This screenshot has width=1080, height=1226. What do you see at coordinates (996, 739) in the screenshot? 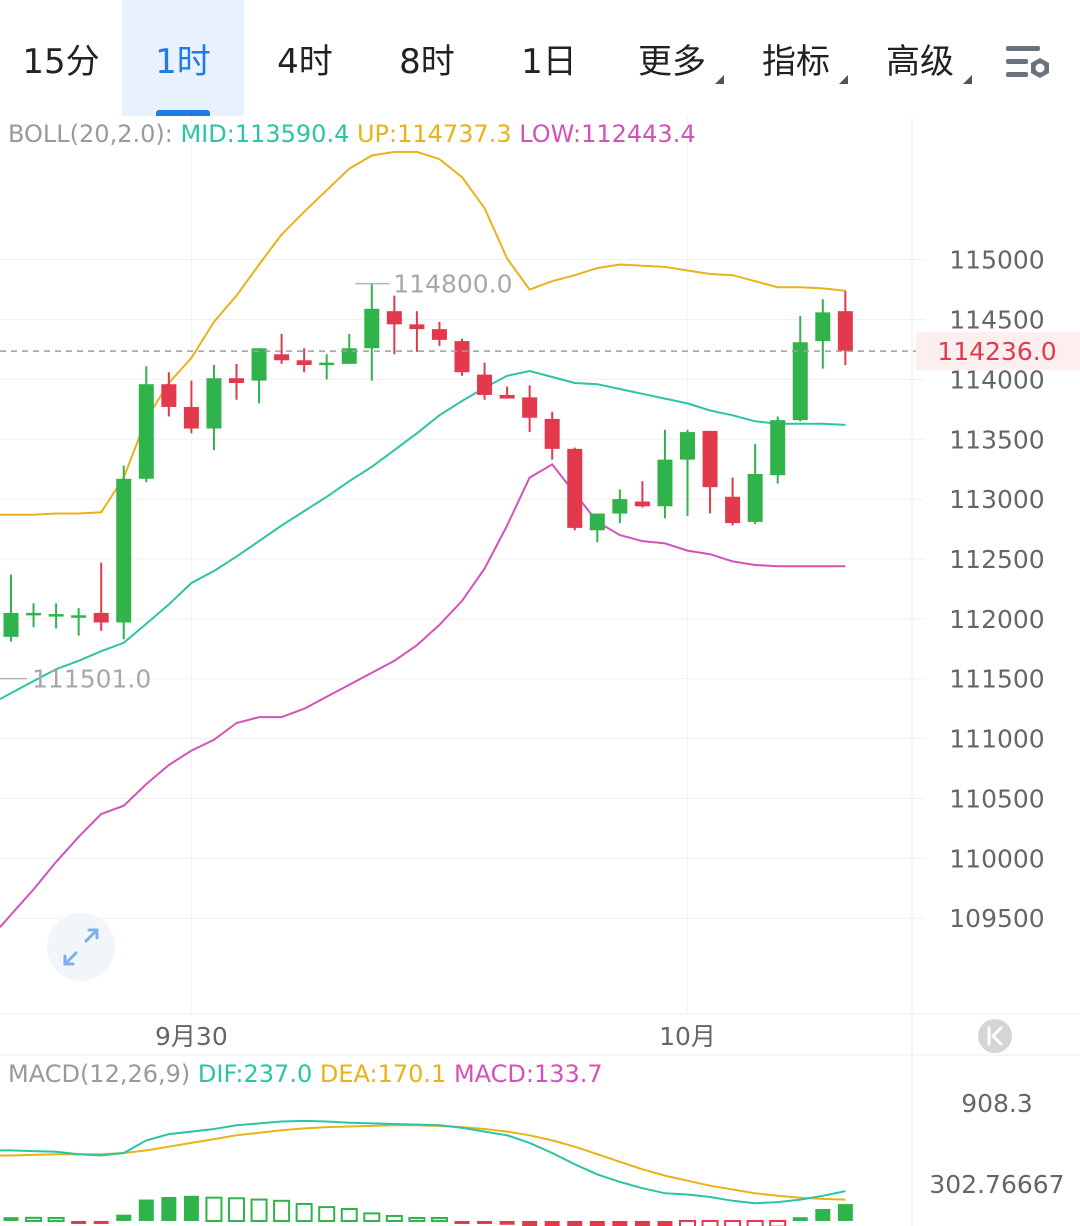
I see `price-tick-label: 111000` at bounding box center [996, 739].